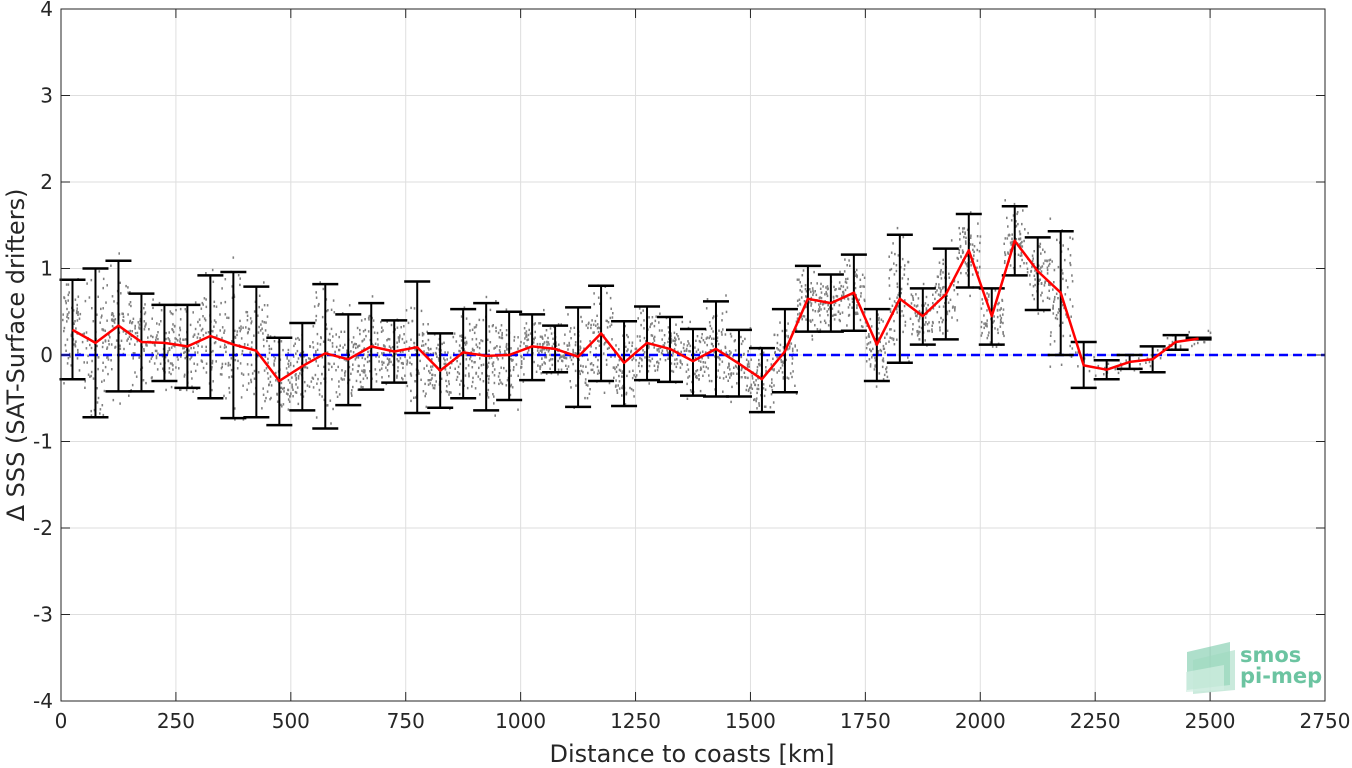 Image resolution: width=1352 pixels, height=768 pixels. I want to click on x-tick-label: 2250, so click(1095, 721).